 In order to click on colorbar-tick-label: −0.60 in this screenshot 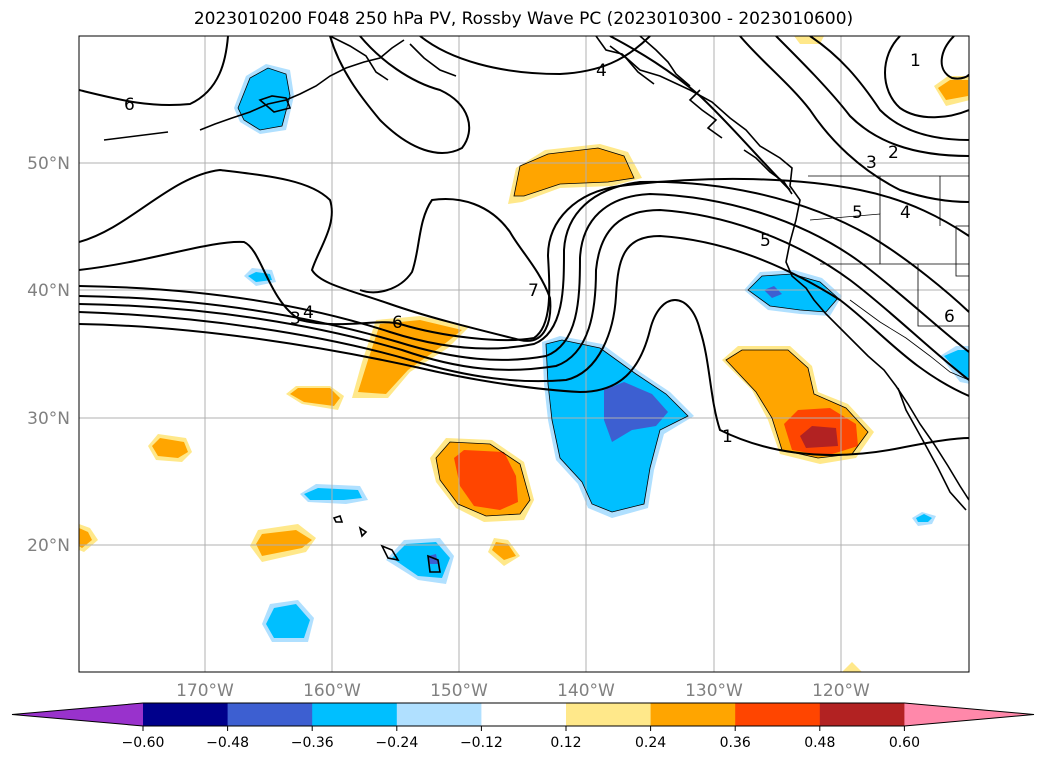, I will do `click(143, 743)`.